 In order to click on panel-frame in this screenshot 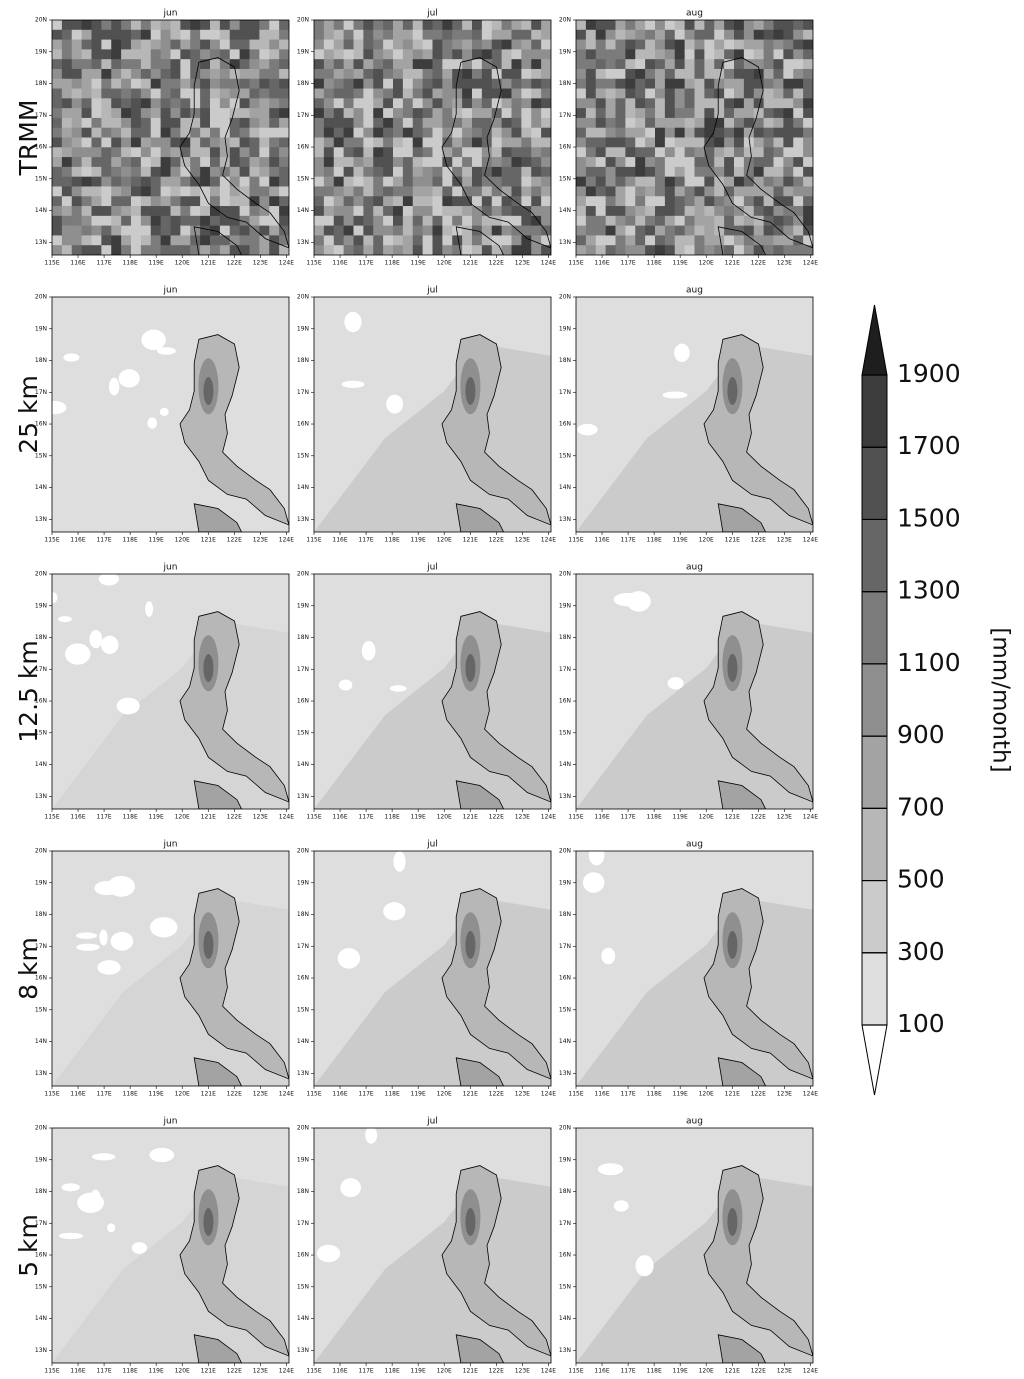, I will do `click(170, 137)`.